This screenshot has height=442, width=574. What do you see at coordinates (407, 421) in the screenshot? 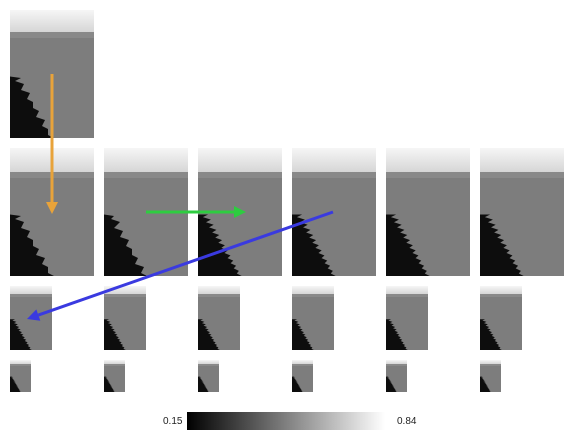
I see `colorbar-max-label: 0.84` at bounding box center [407, 421].